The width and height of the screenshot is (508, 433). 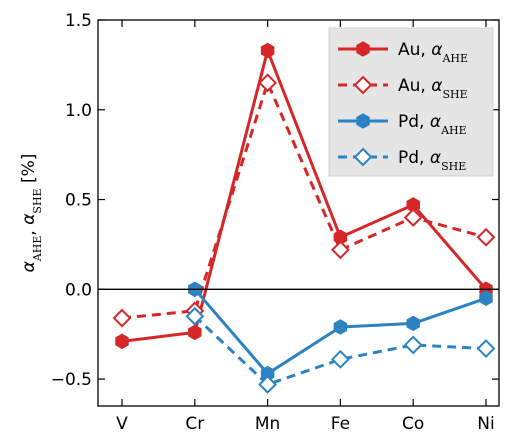 What do you see at coordinates (432, 160) in the screenshot?
I see `legend-label: Pd, αSHE` at bounding box center [432, 160].